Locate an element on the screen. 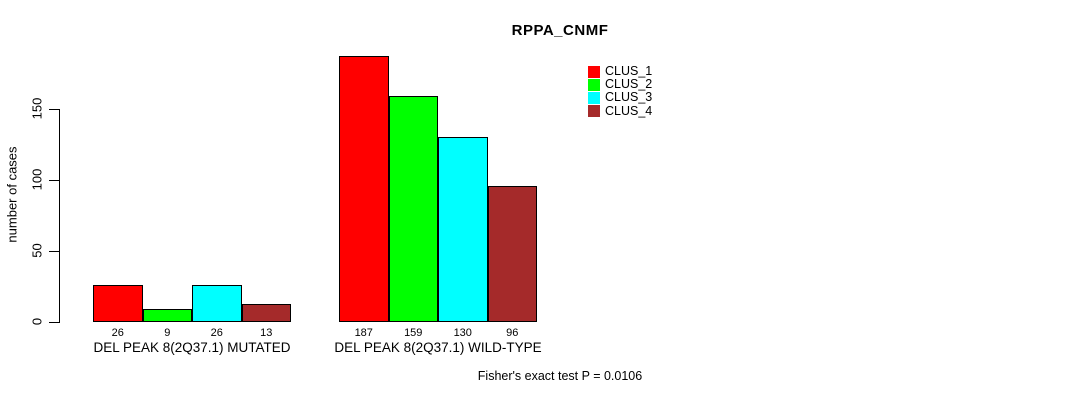 This screenshot has width=1090, height=400. bar-clus_3-group1 is located at coordinates (217, 303).